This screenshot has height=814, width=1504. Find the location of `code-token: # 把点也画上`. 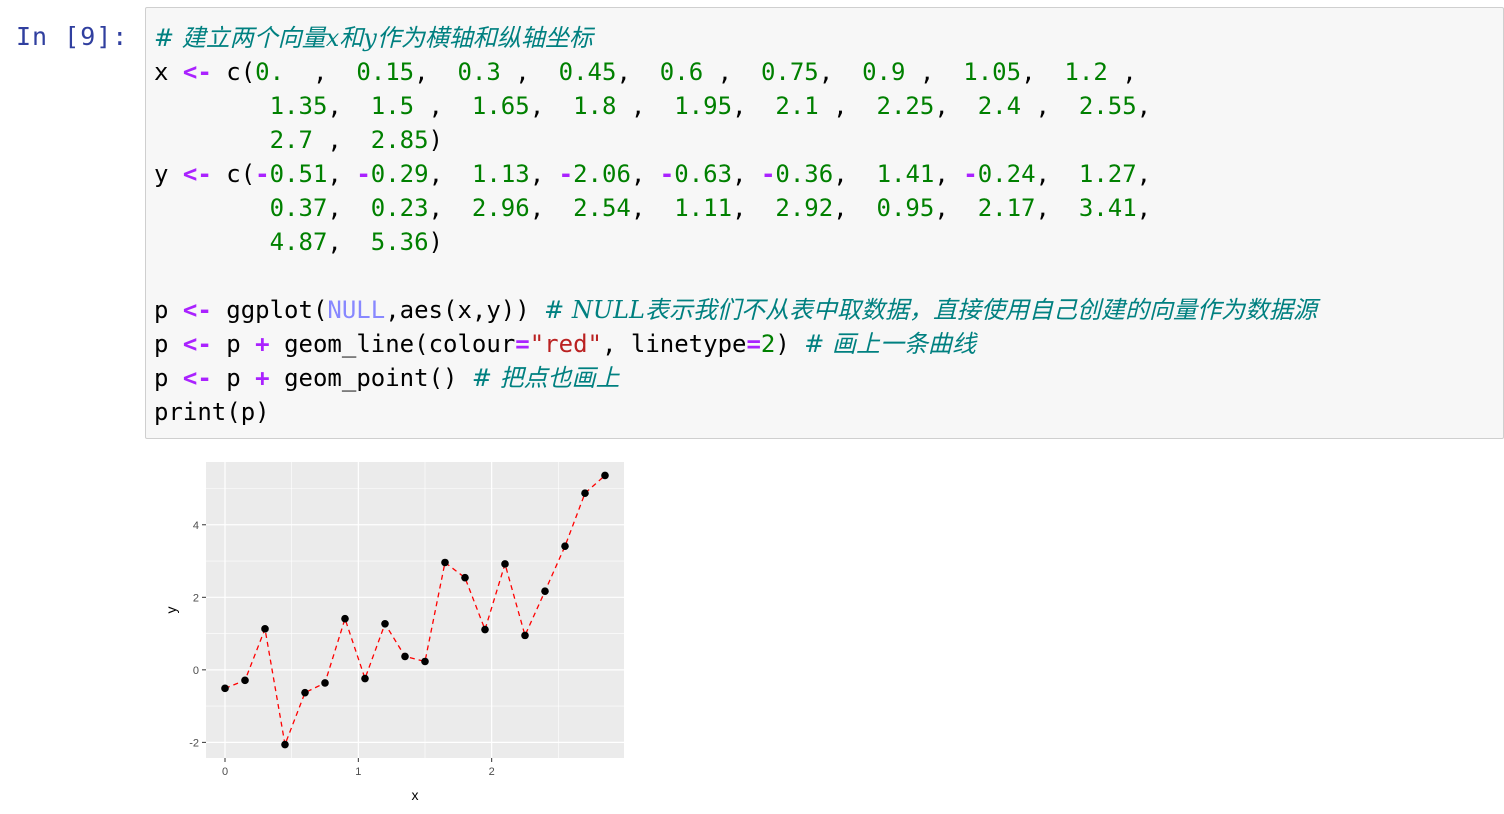

code-token: # 把点也画上 is located at coordinates (545, 378).